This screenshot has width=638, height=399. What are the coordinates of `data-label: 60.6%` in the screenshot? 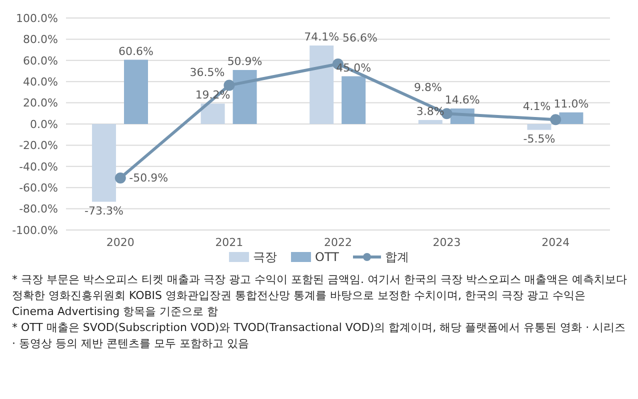 It's located at (136, 51).